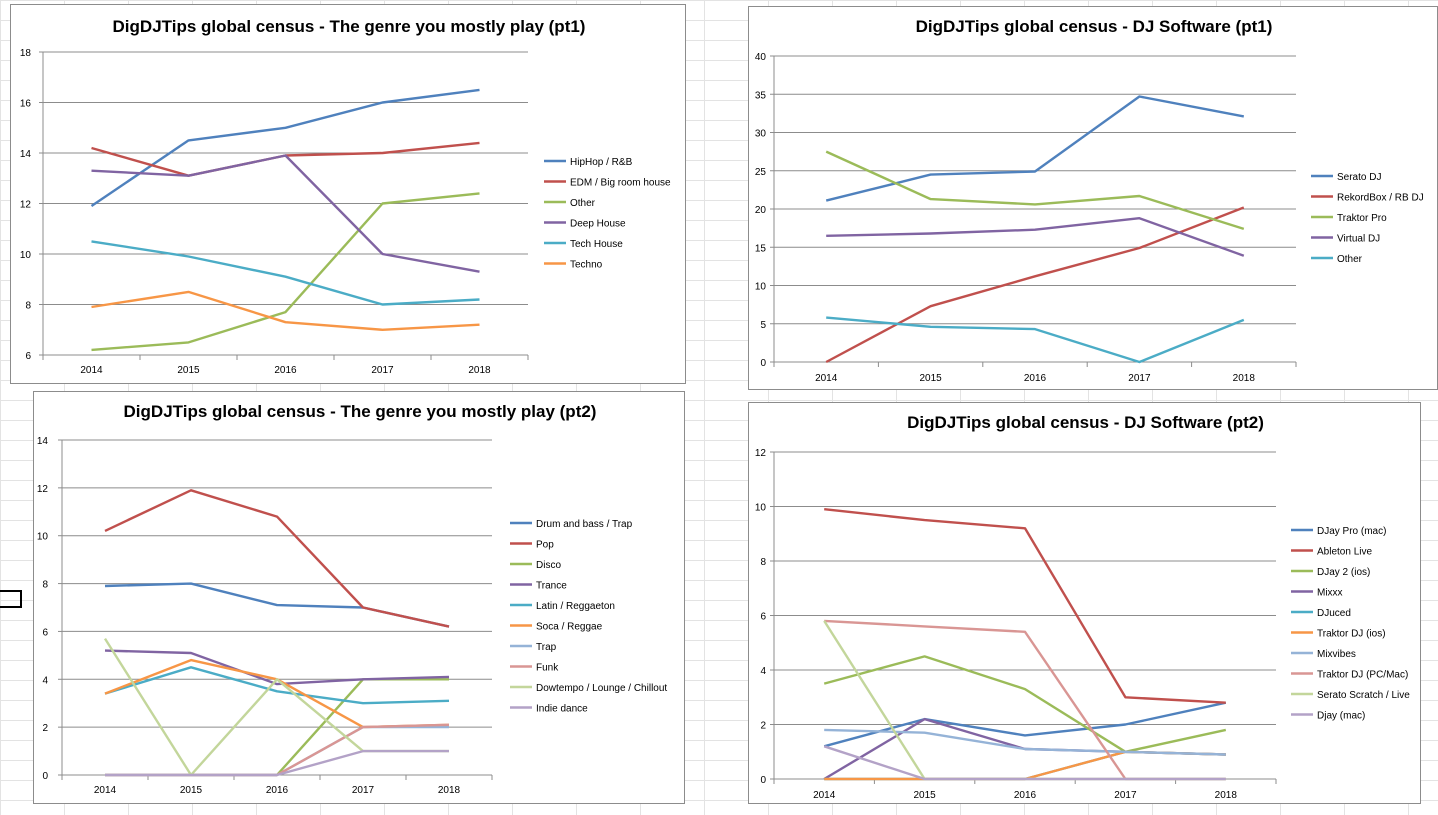 This screenshot has height=815, width=1438. I want to click on legend-label: Funk, so click(547, 668).